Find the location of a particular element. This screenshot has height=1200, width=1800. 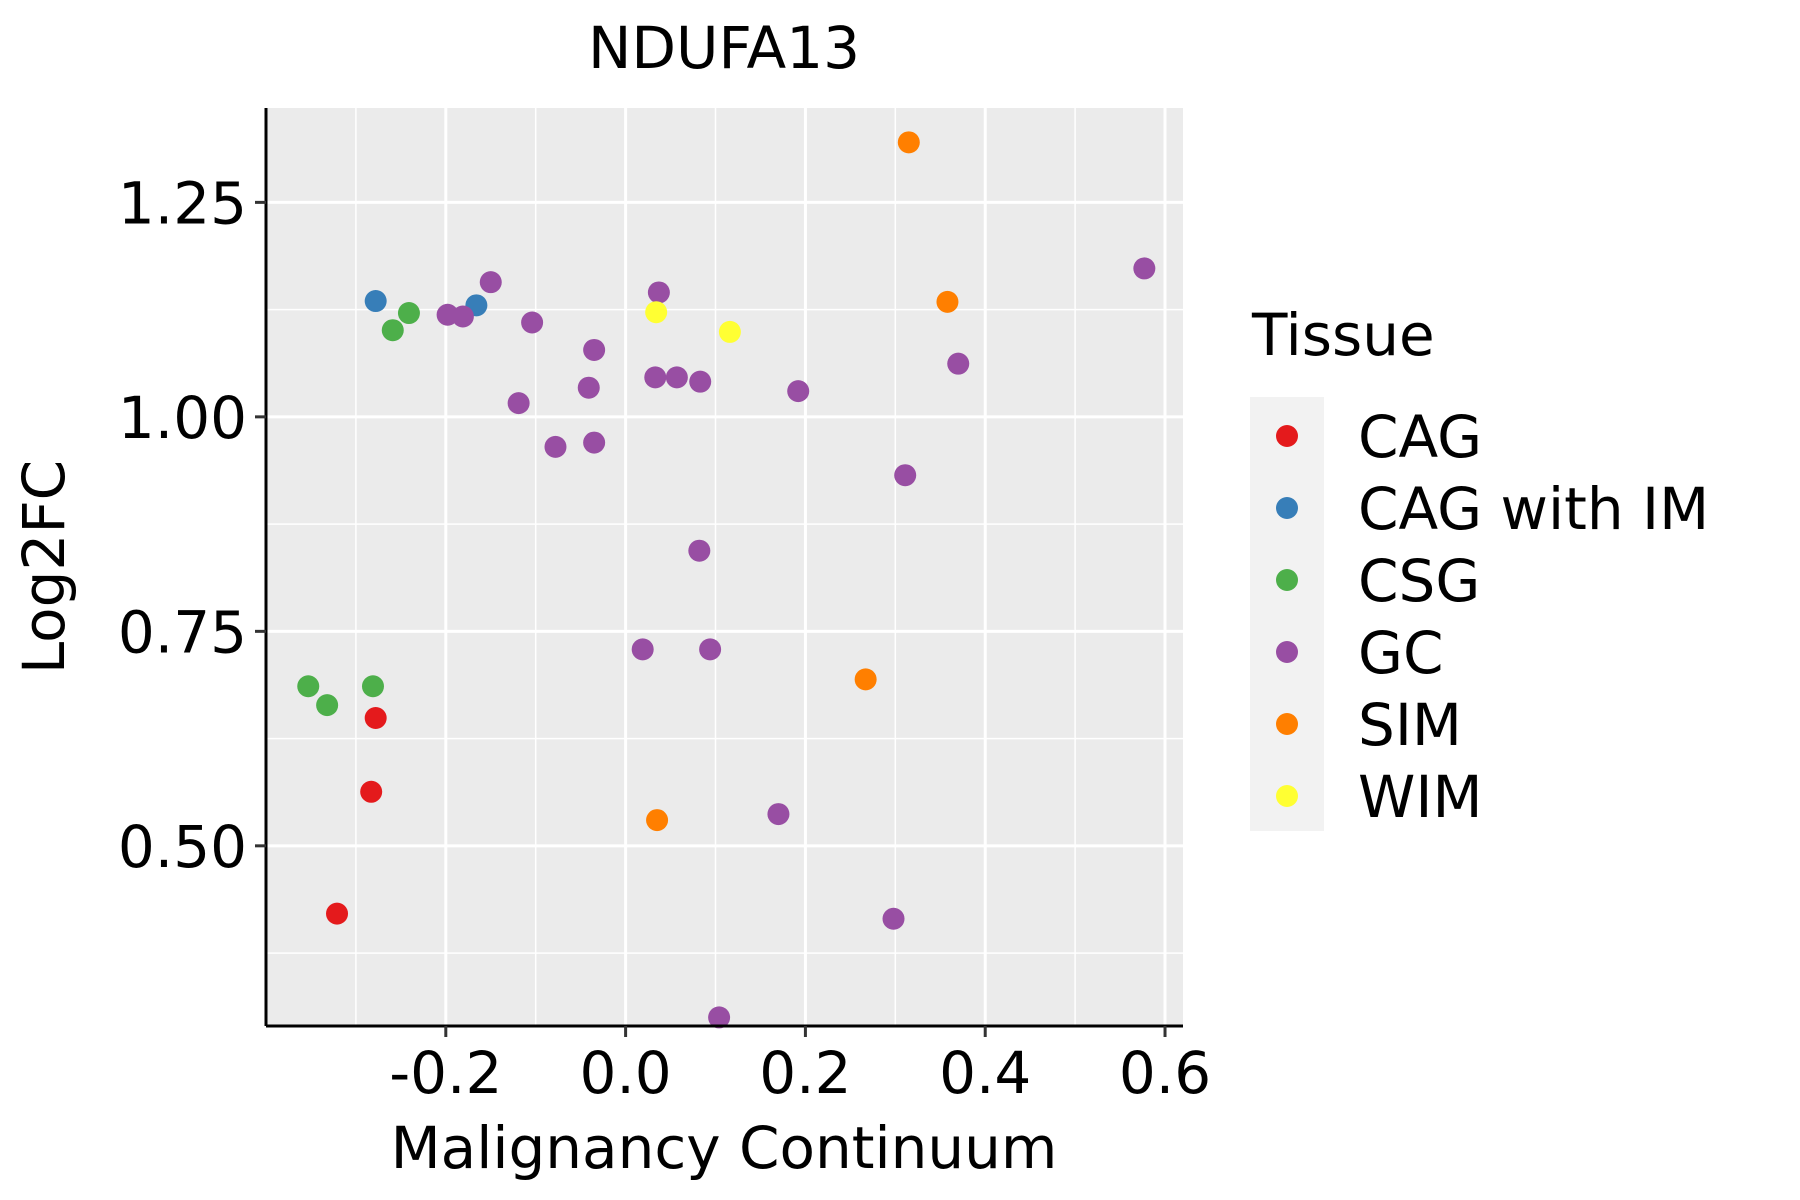

y-tick-label: 0.75 is located at coordinates (182, 632).